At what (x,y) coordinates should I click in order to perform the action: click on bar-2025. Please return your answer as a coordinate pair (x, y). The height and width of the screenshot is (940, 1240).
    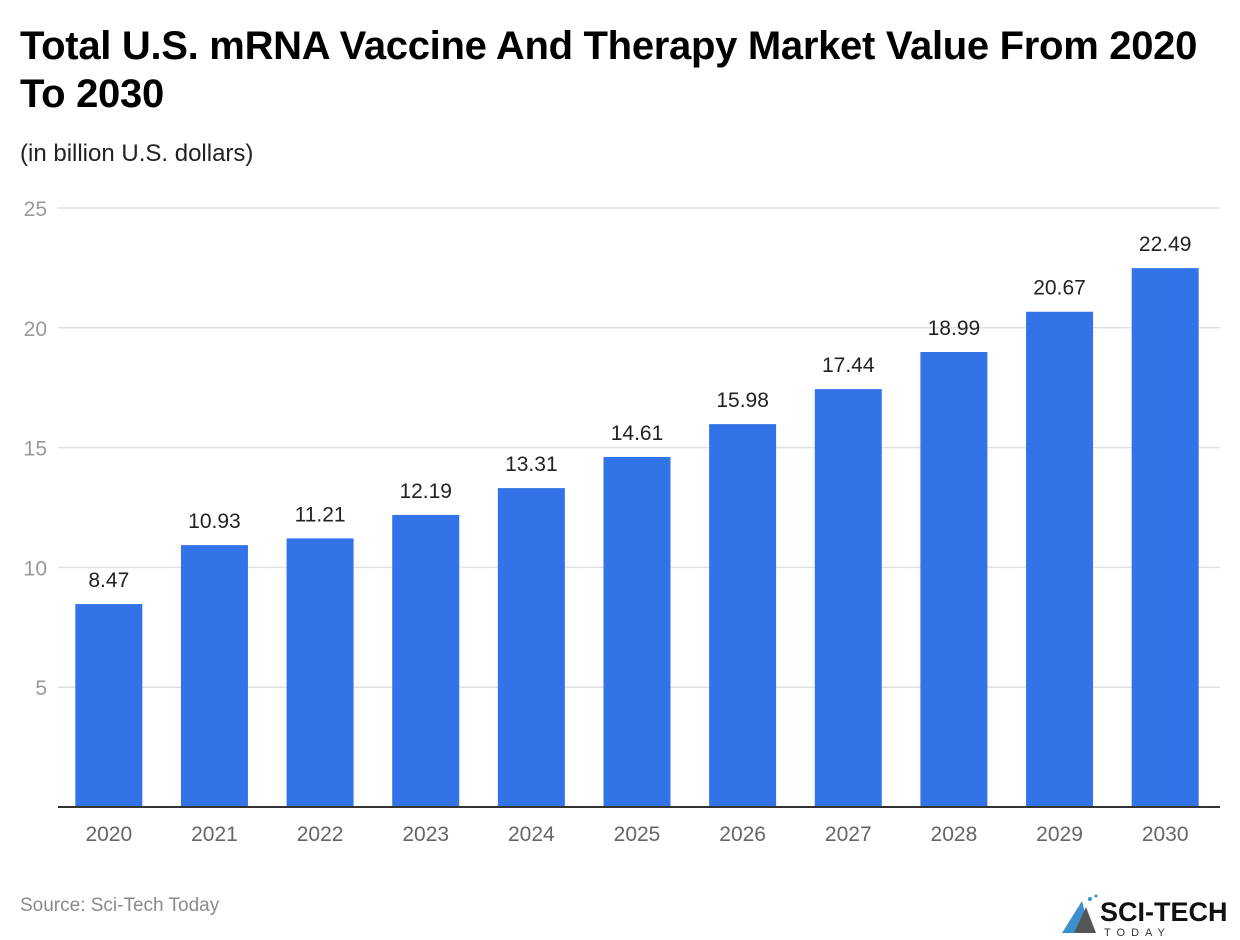
    Looking at the image, I should click on (637, 631).